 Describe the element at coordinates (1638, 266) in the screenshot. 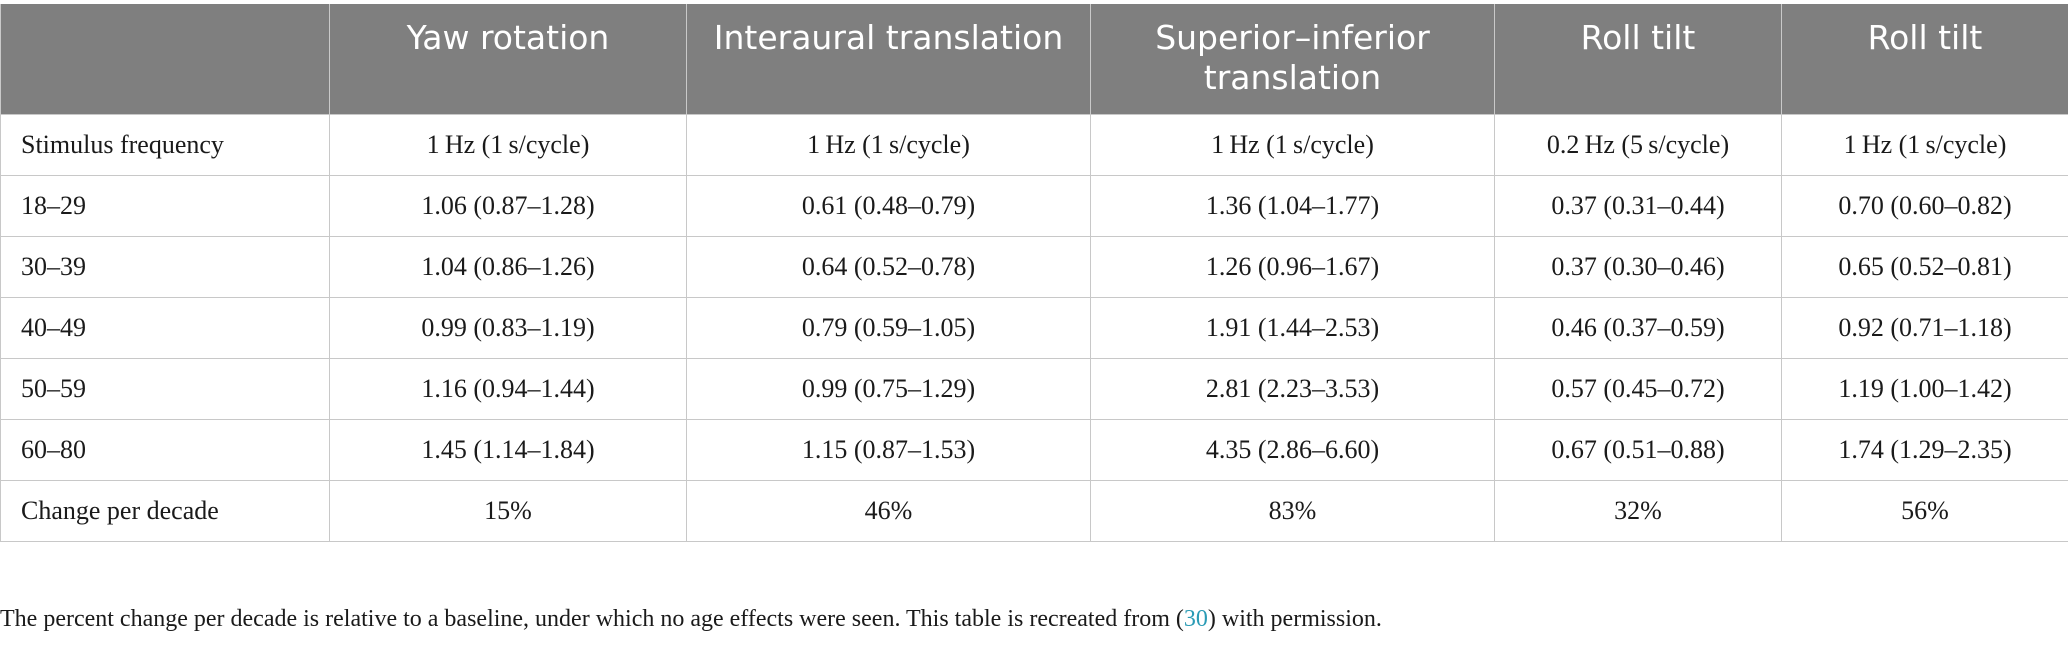

I see `table-cell: 0.37 (0.30–0.46)` at that location.